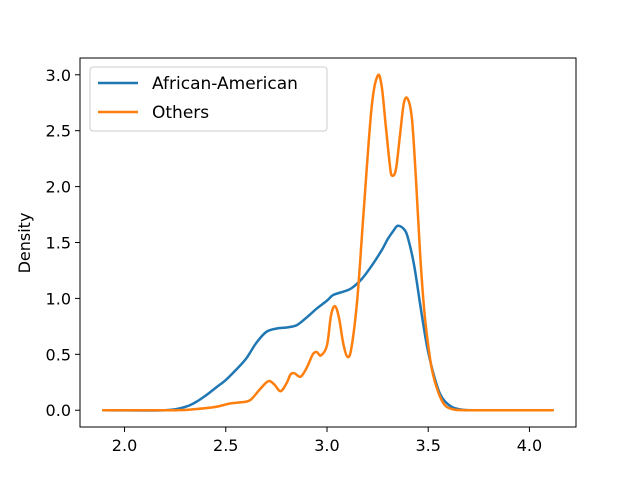  Describe the element at coordinates (58, 298) in the screenshot. I see `y-tick-label: 1.0` at that location.